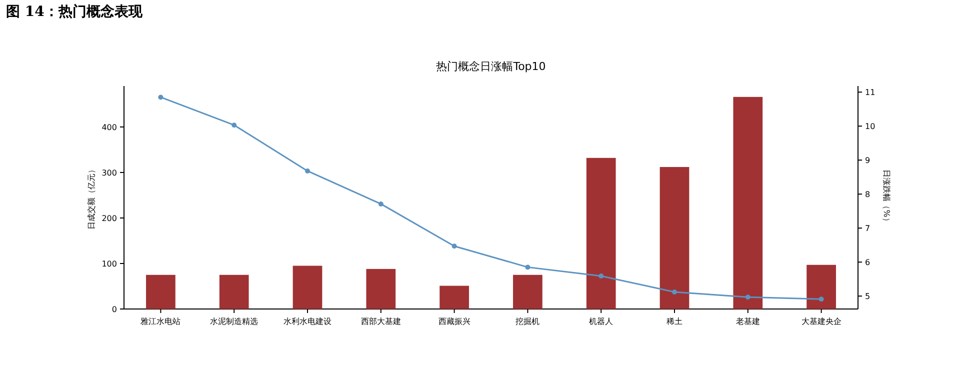 The width and height of the screenshot is (960, 386). Describe the element at coordinates (867, 195) in the screenshot. I see `y2-tick-label: 8` at that location.